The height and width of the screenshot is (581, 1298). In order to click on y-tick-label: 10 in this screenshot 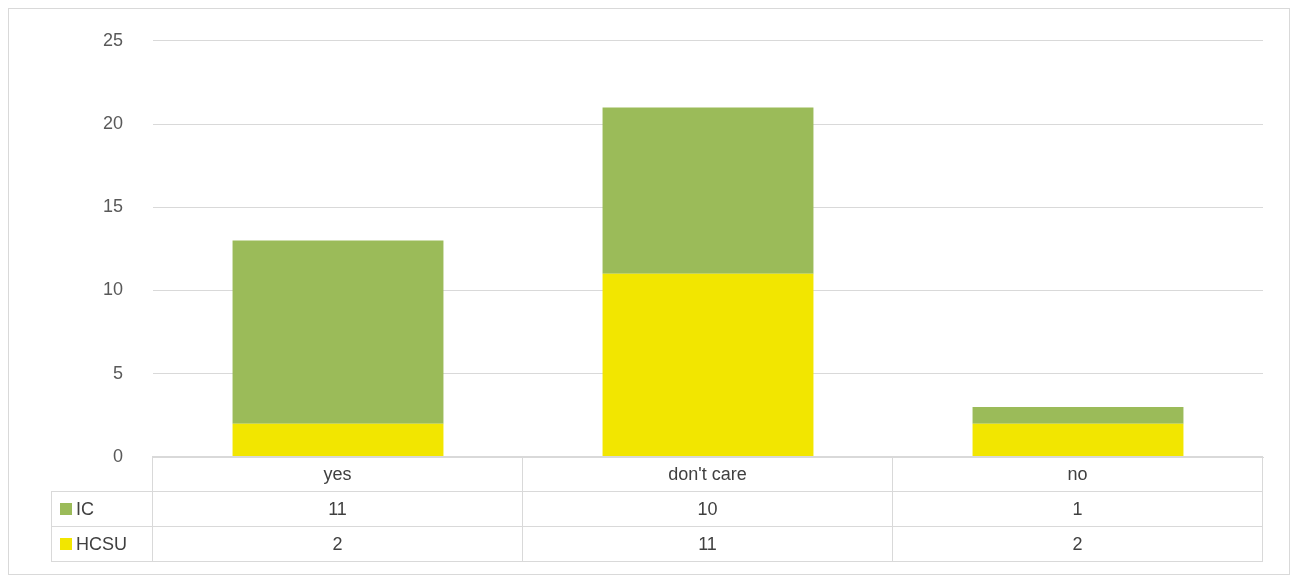, I will do `click(112, 289)`.